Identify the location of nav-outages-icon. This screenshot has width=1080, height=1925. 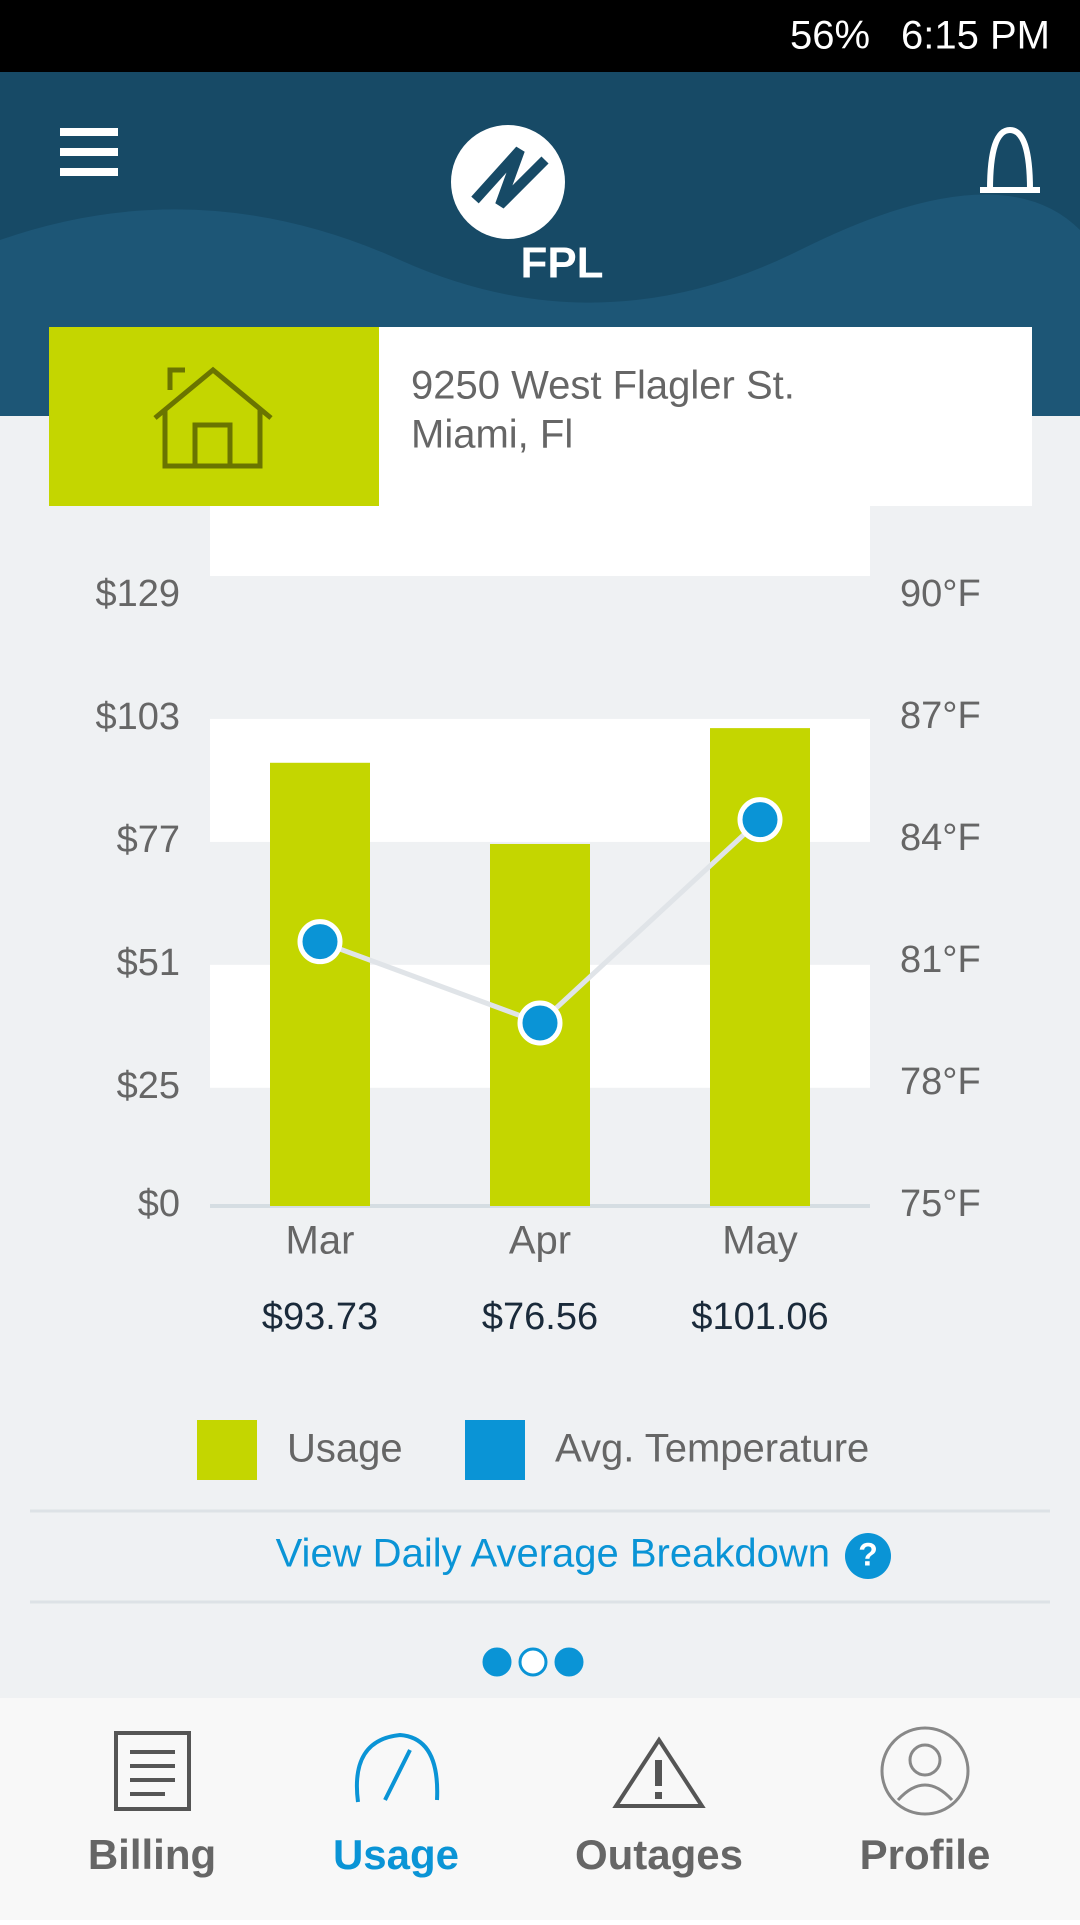
(659, 1772).